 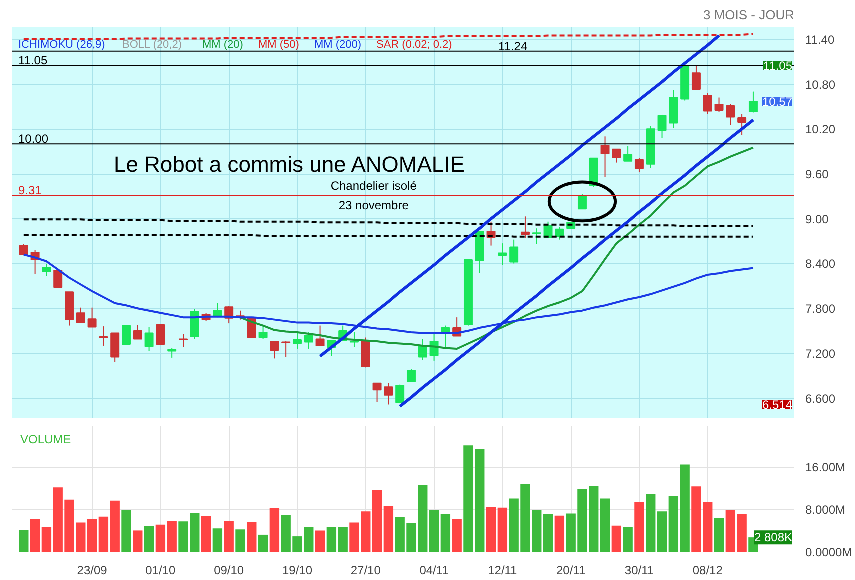 I want to click on y-tick-label: 8.400, so click(x=821, y=264).